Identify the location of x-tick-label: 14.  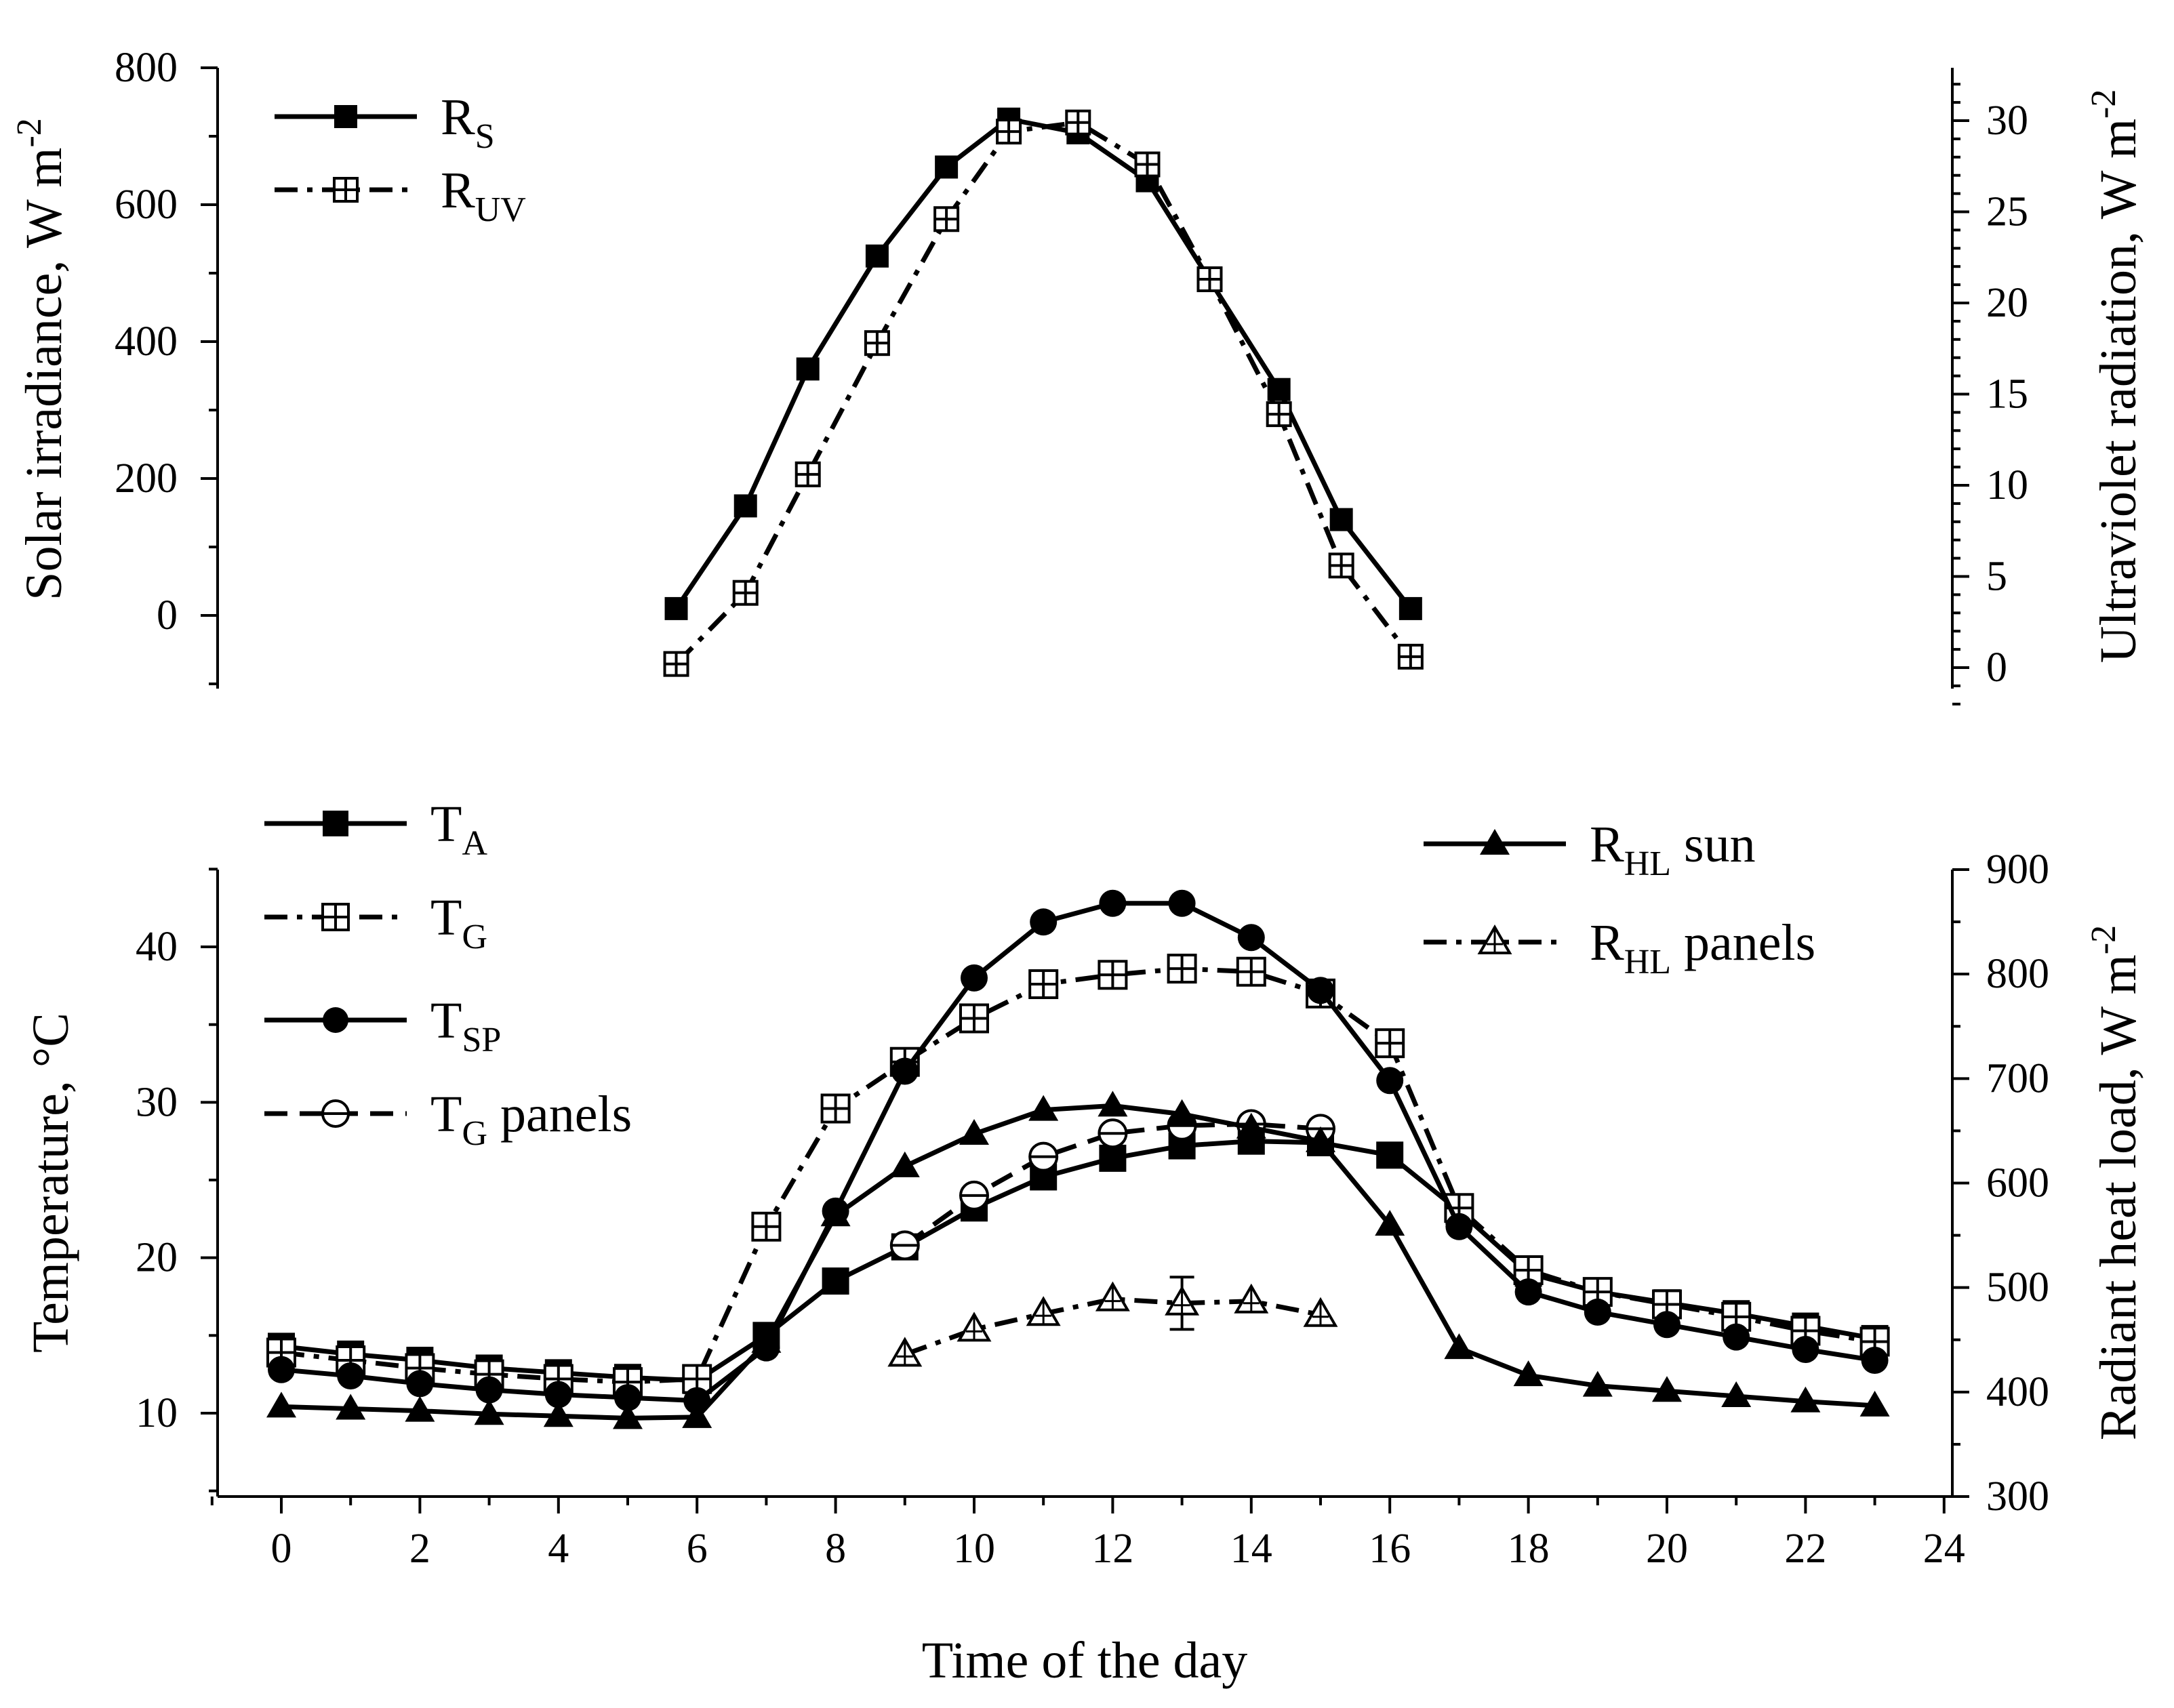
(1251, 1549).